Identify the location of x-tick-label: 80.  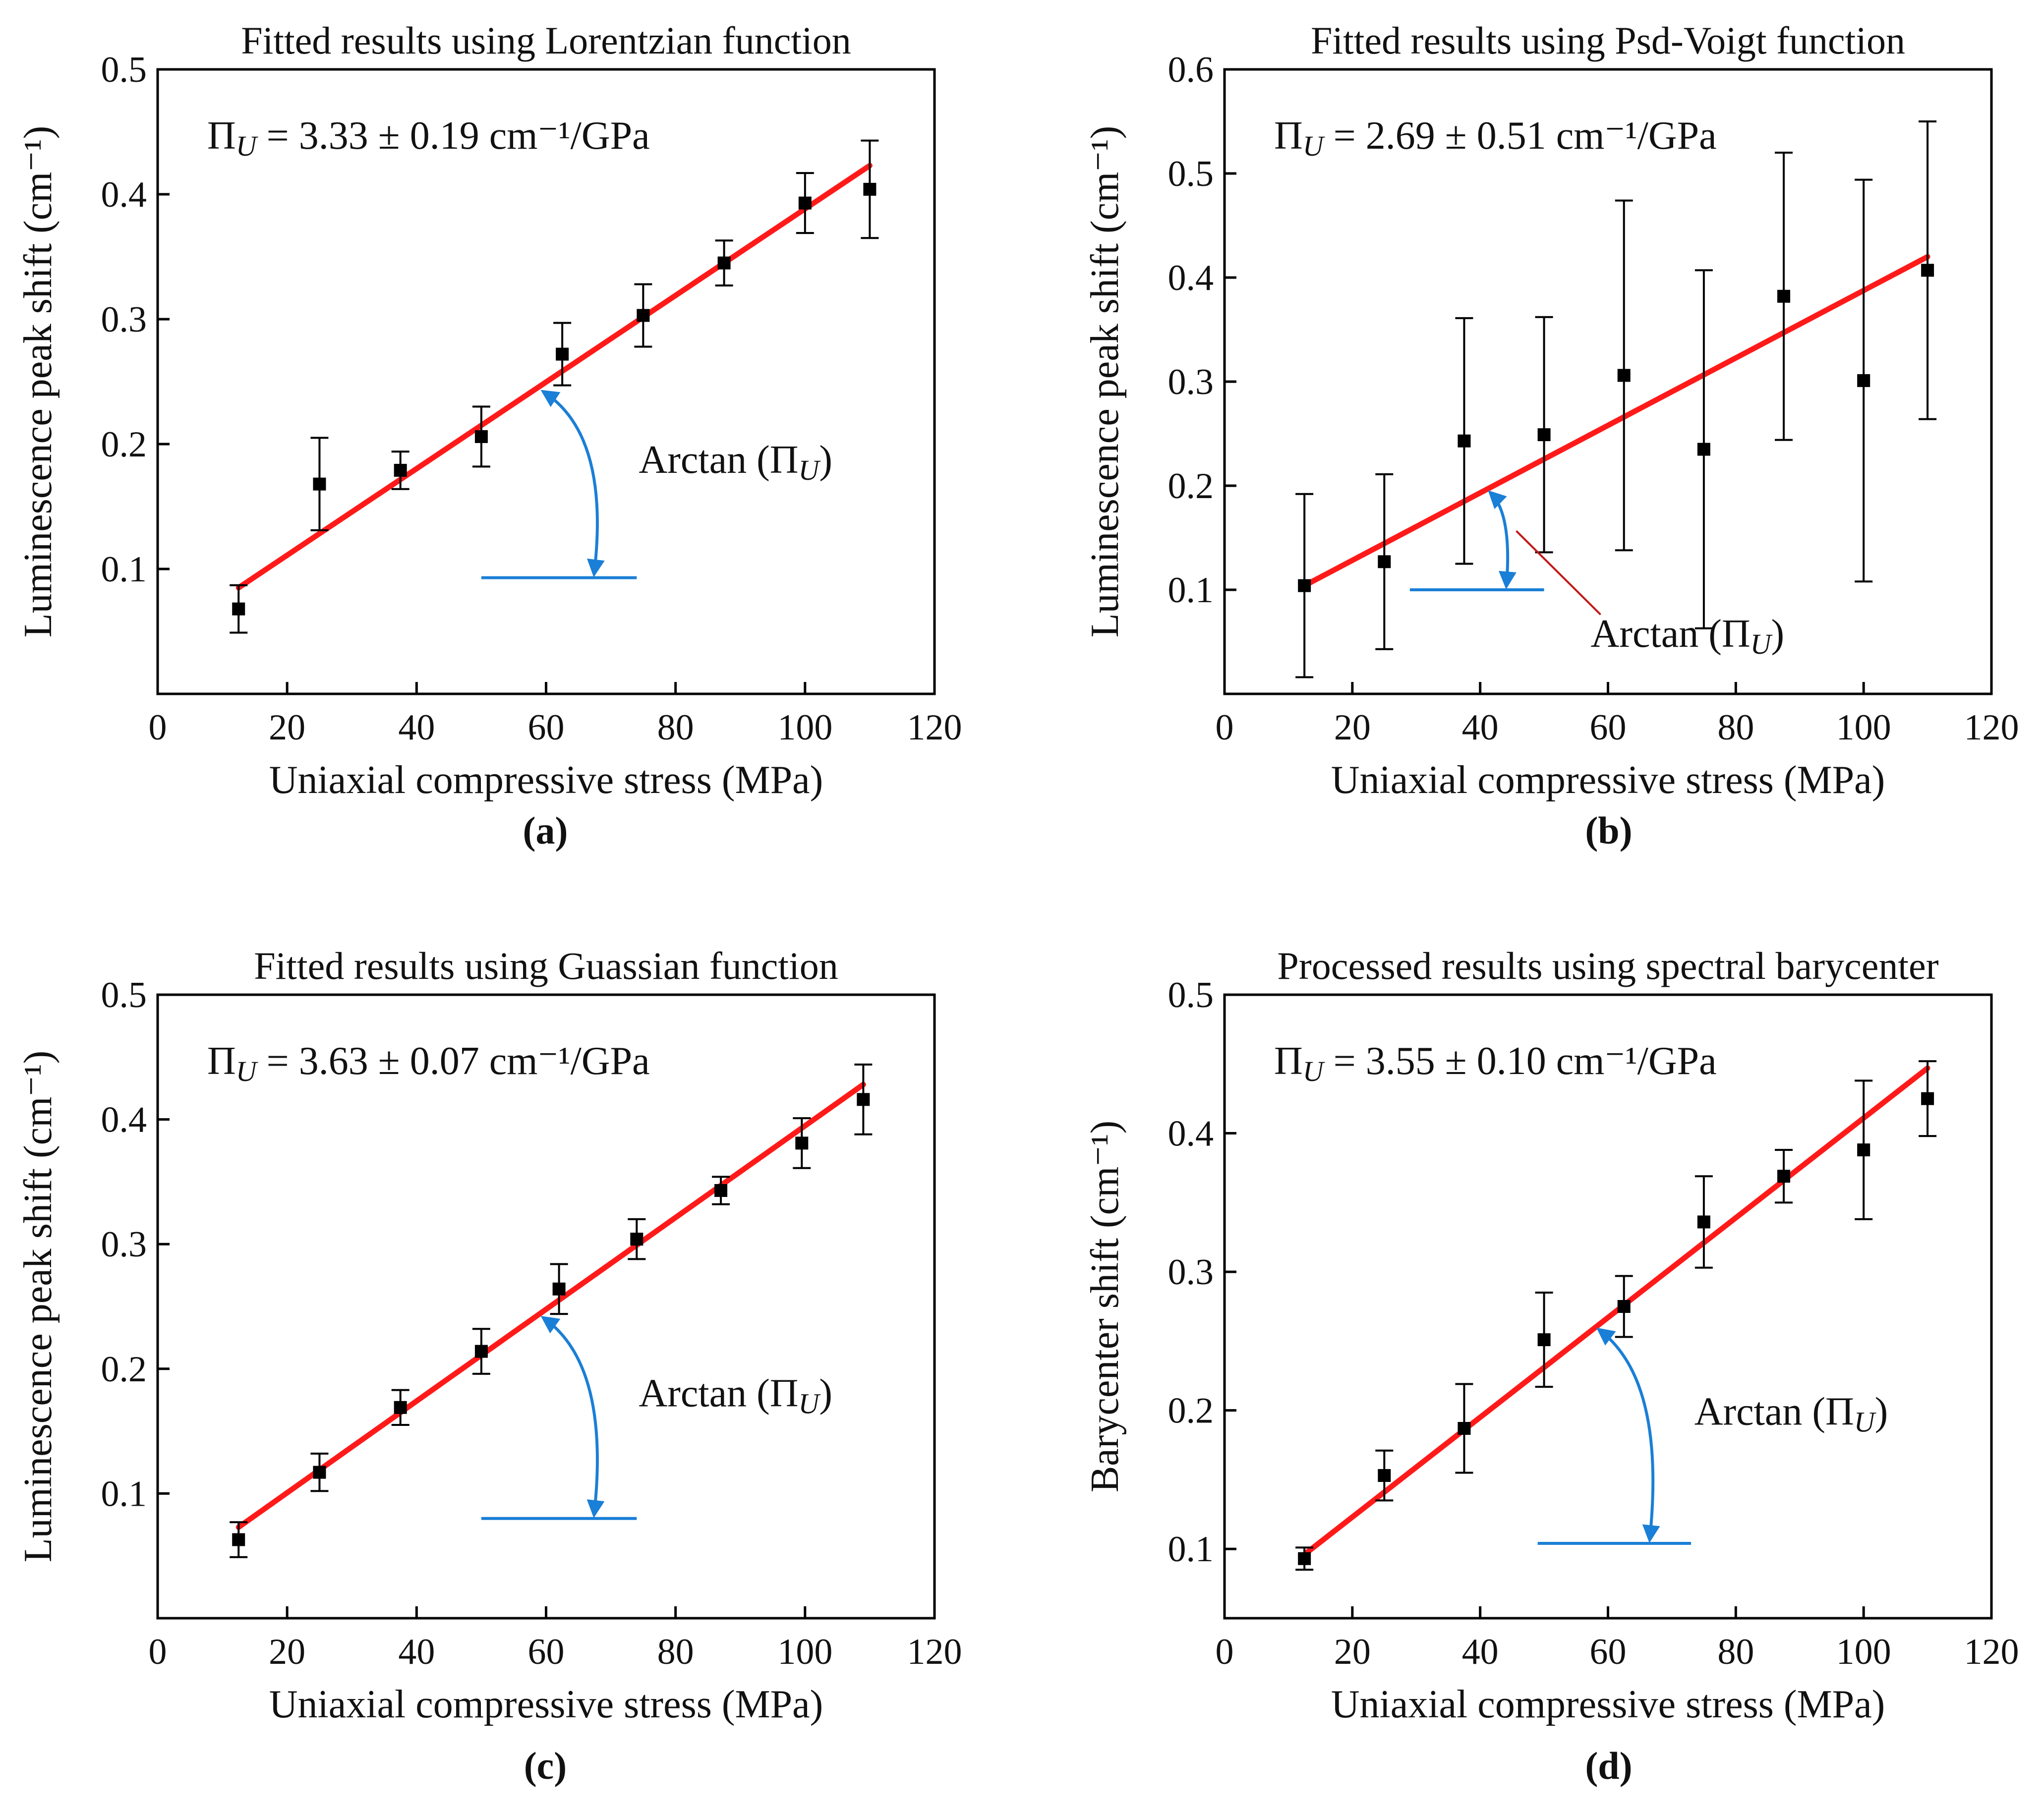
(675, 1652).